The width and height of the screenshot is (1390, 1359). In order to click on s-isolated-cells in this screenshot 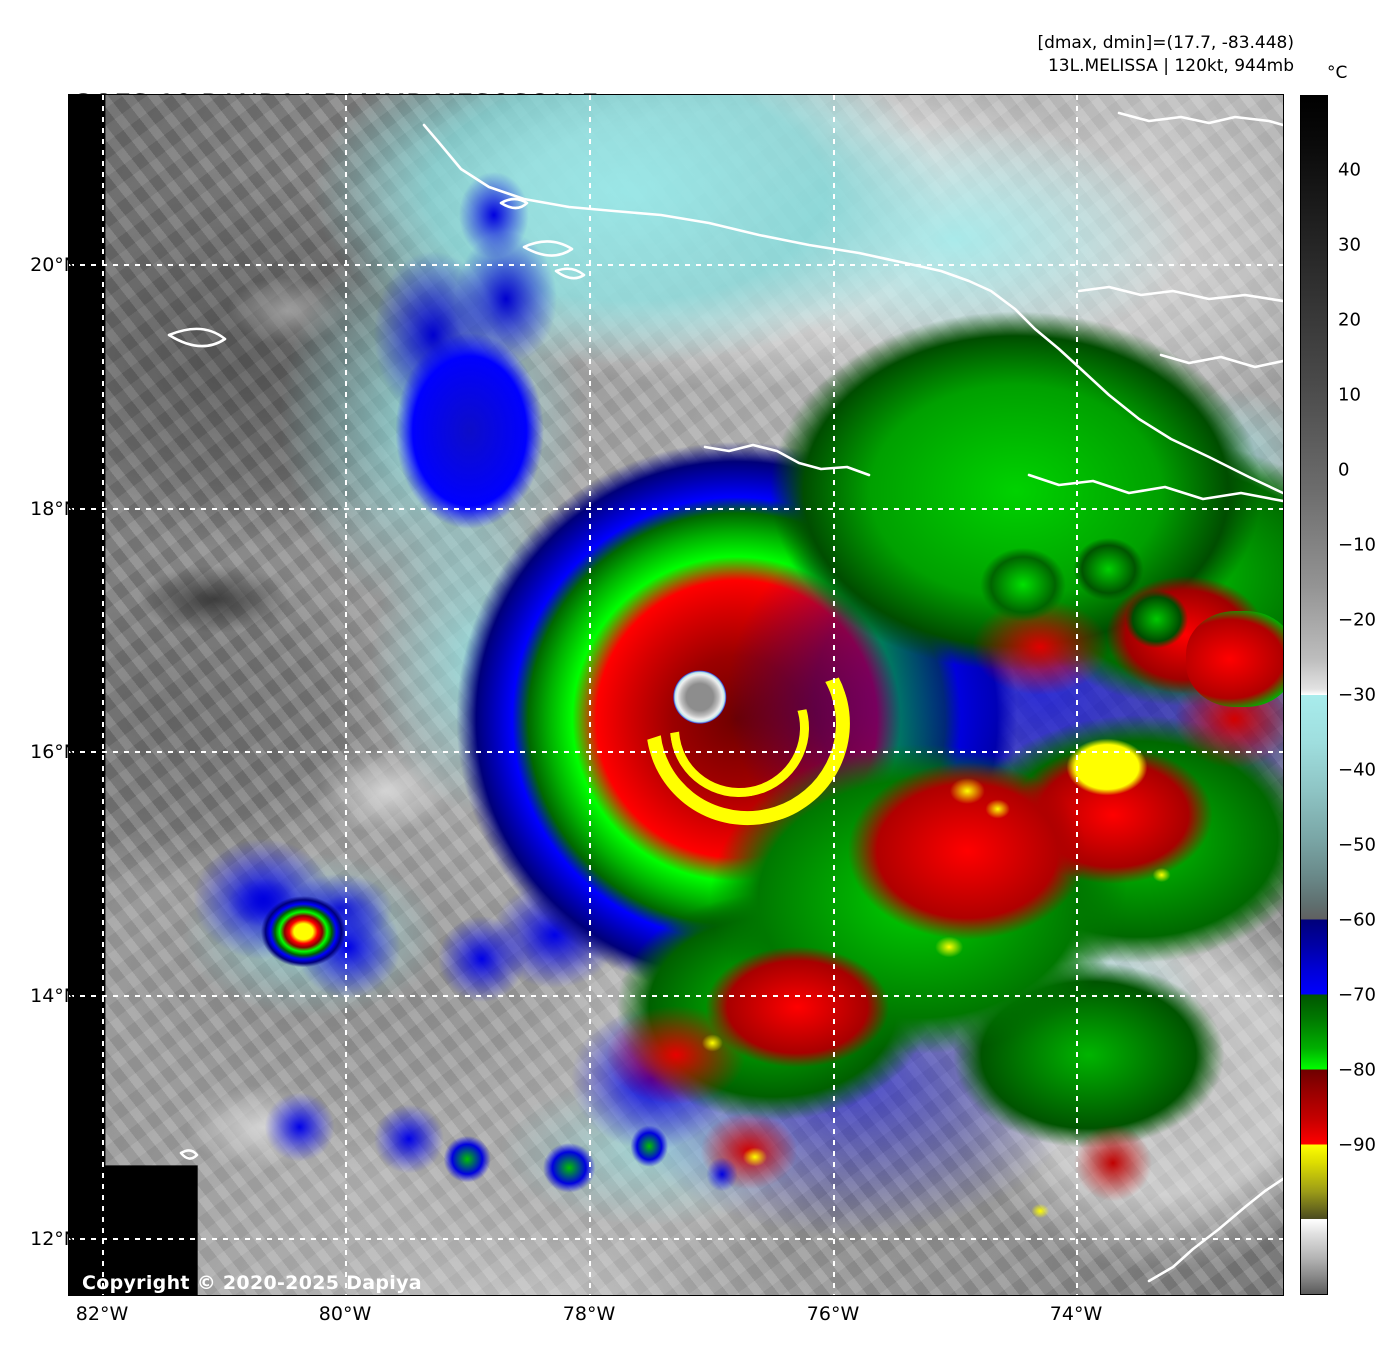, I will do `click(591, 1157)`.